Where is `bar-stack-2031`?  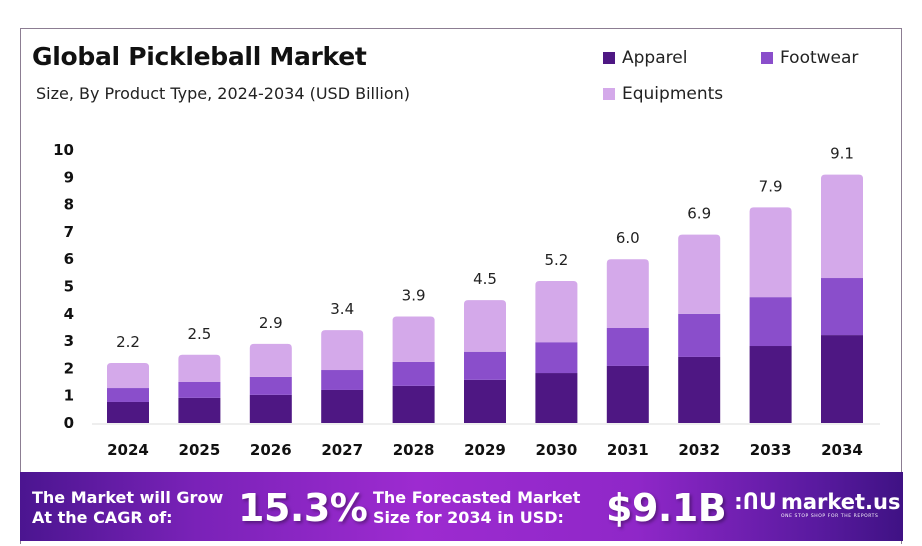 bar-stack-2031 is located at coordinates (627, 341).